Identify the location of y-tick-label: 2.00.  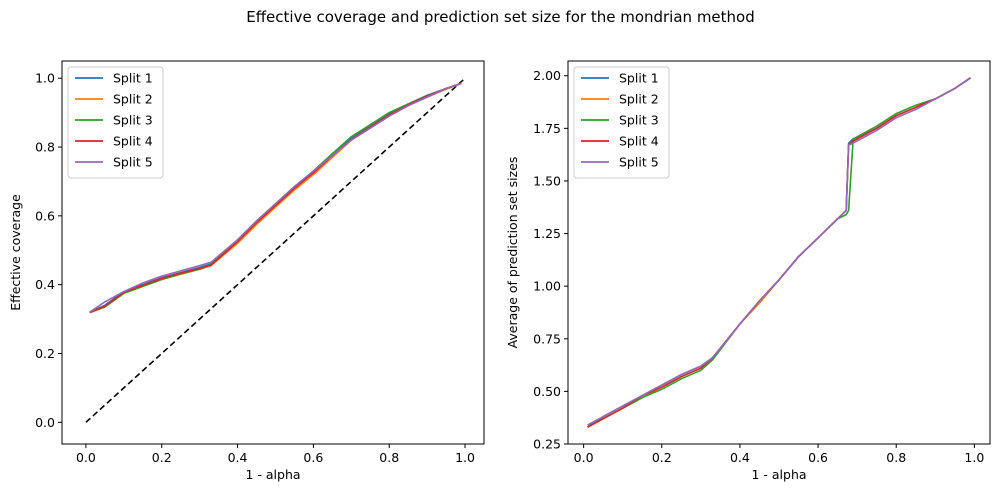
(547, 75).